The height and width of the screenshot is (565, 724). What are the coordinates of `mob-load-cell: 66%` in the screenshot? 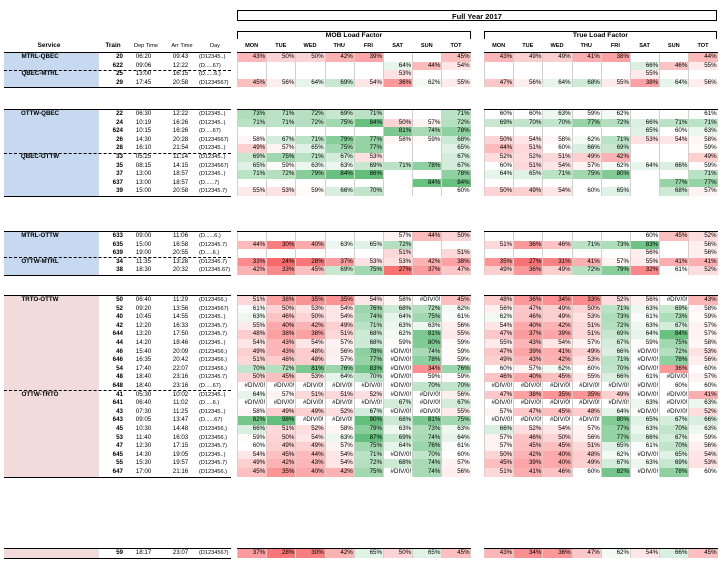 It's located at (339, 191).